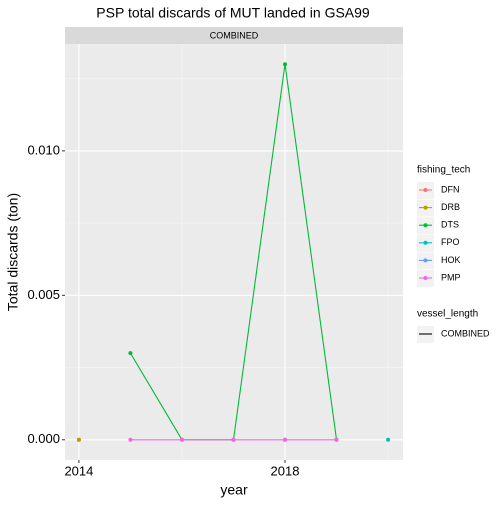  What do you see at coordinates (43, 294) in the screenshot?
I see `y-tick-label: 0.005` at bounding box center [43, 294].